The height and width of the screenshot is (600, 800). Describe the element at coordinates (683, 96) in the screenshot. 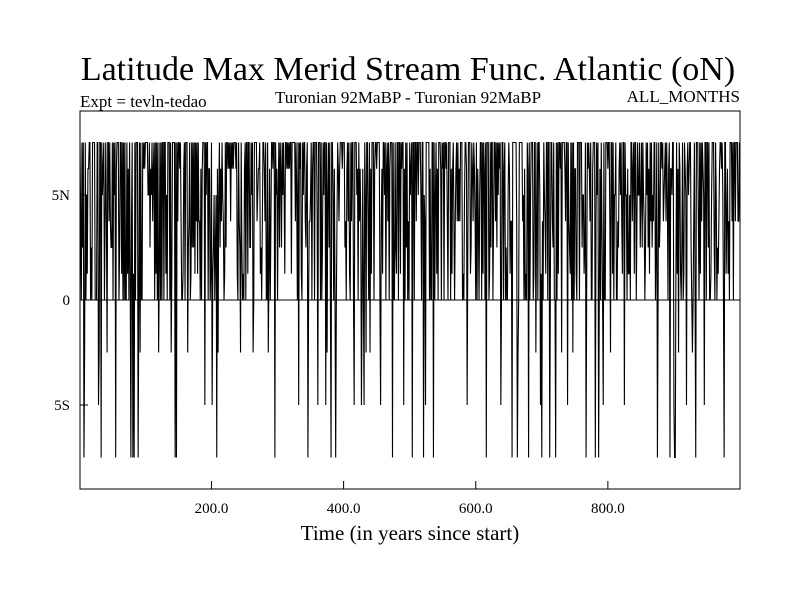

I see `subtitle-right: ALL_MONTHS` at that location.